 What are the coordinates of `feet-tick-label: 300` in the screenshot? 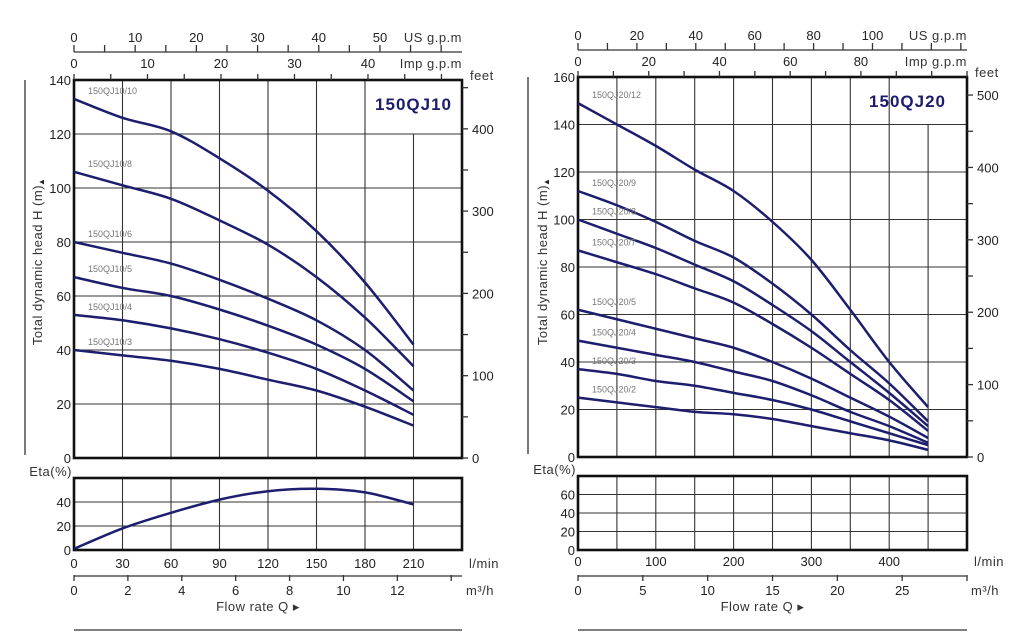 It's located at (483, 211).